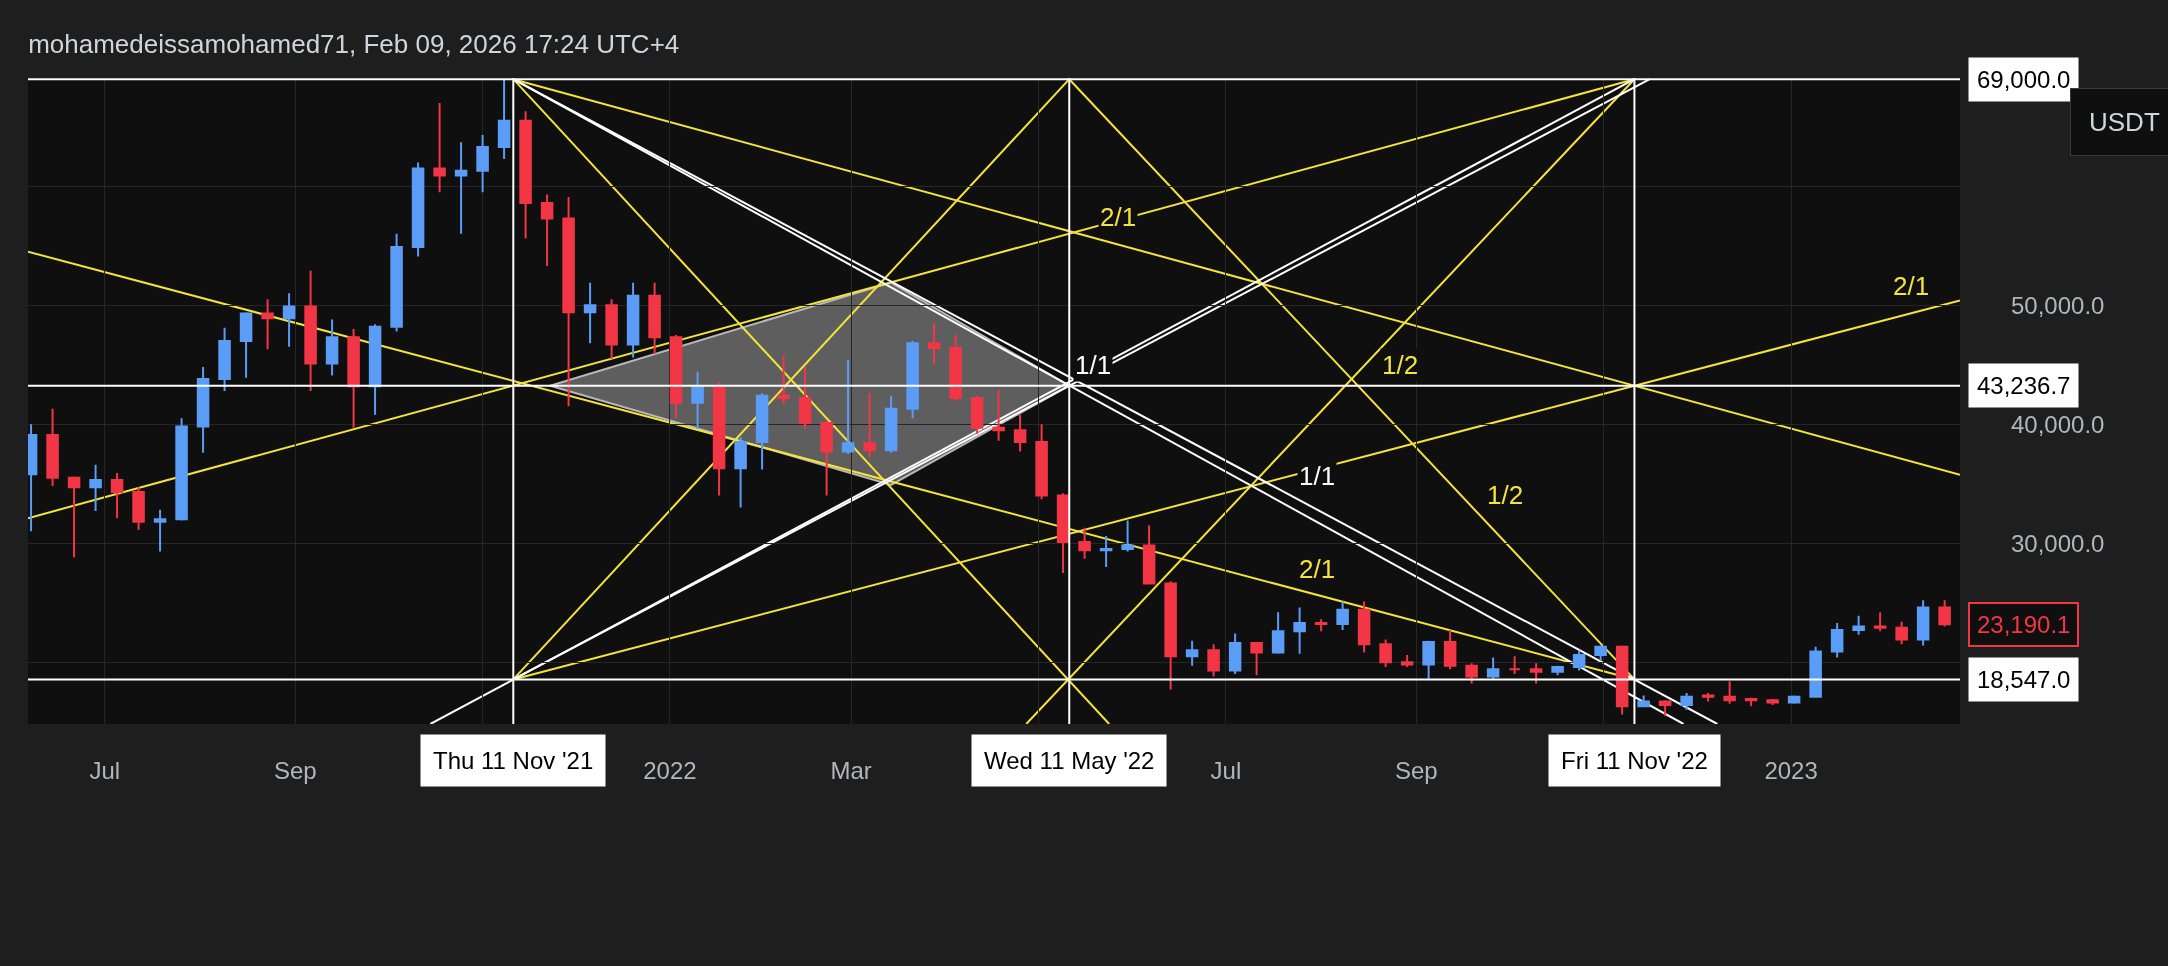  What do you see at coordinates (2024, 624) in the screenshot?
I see `annotation: 23,190.1` at bounding box center [2024, 624].